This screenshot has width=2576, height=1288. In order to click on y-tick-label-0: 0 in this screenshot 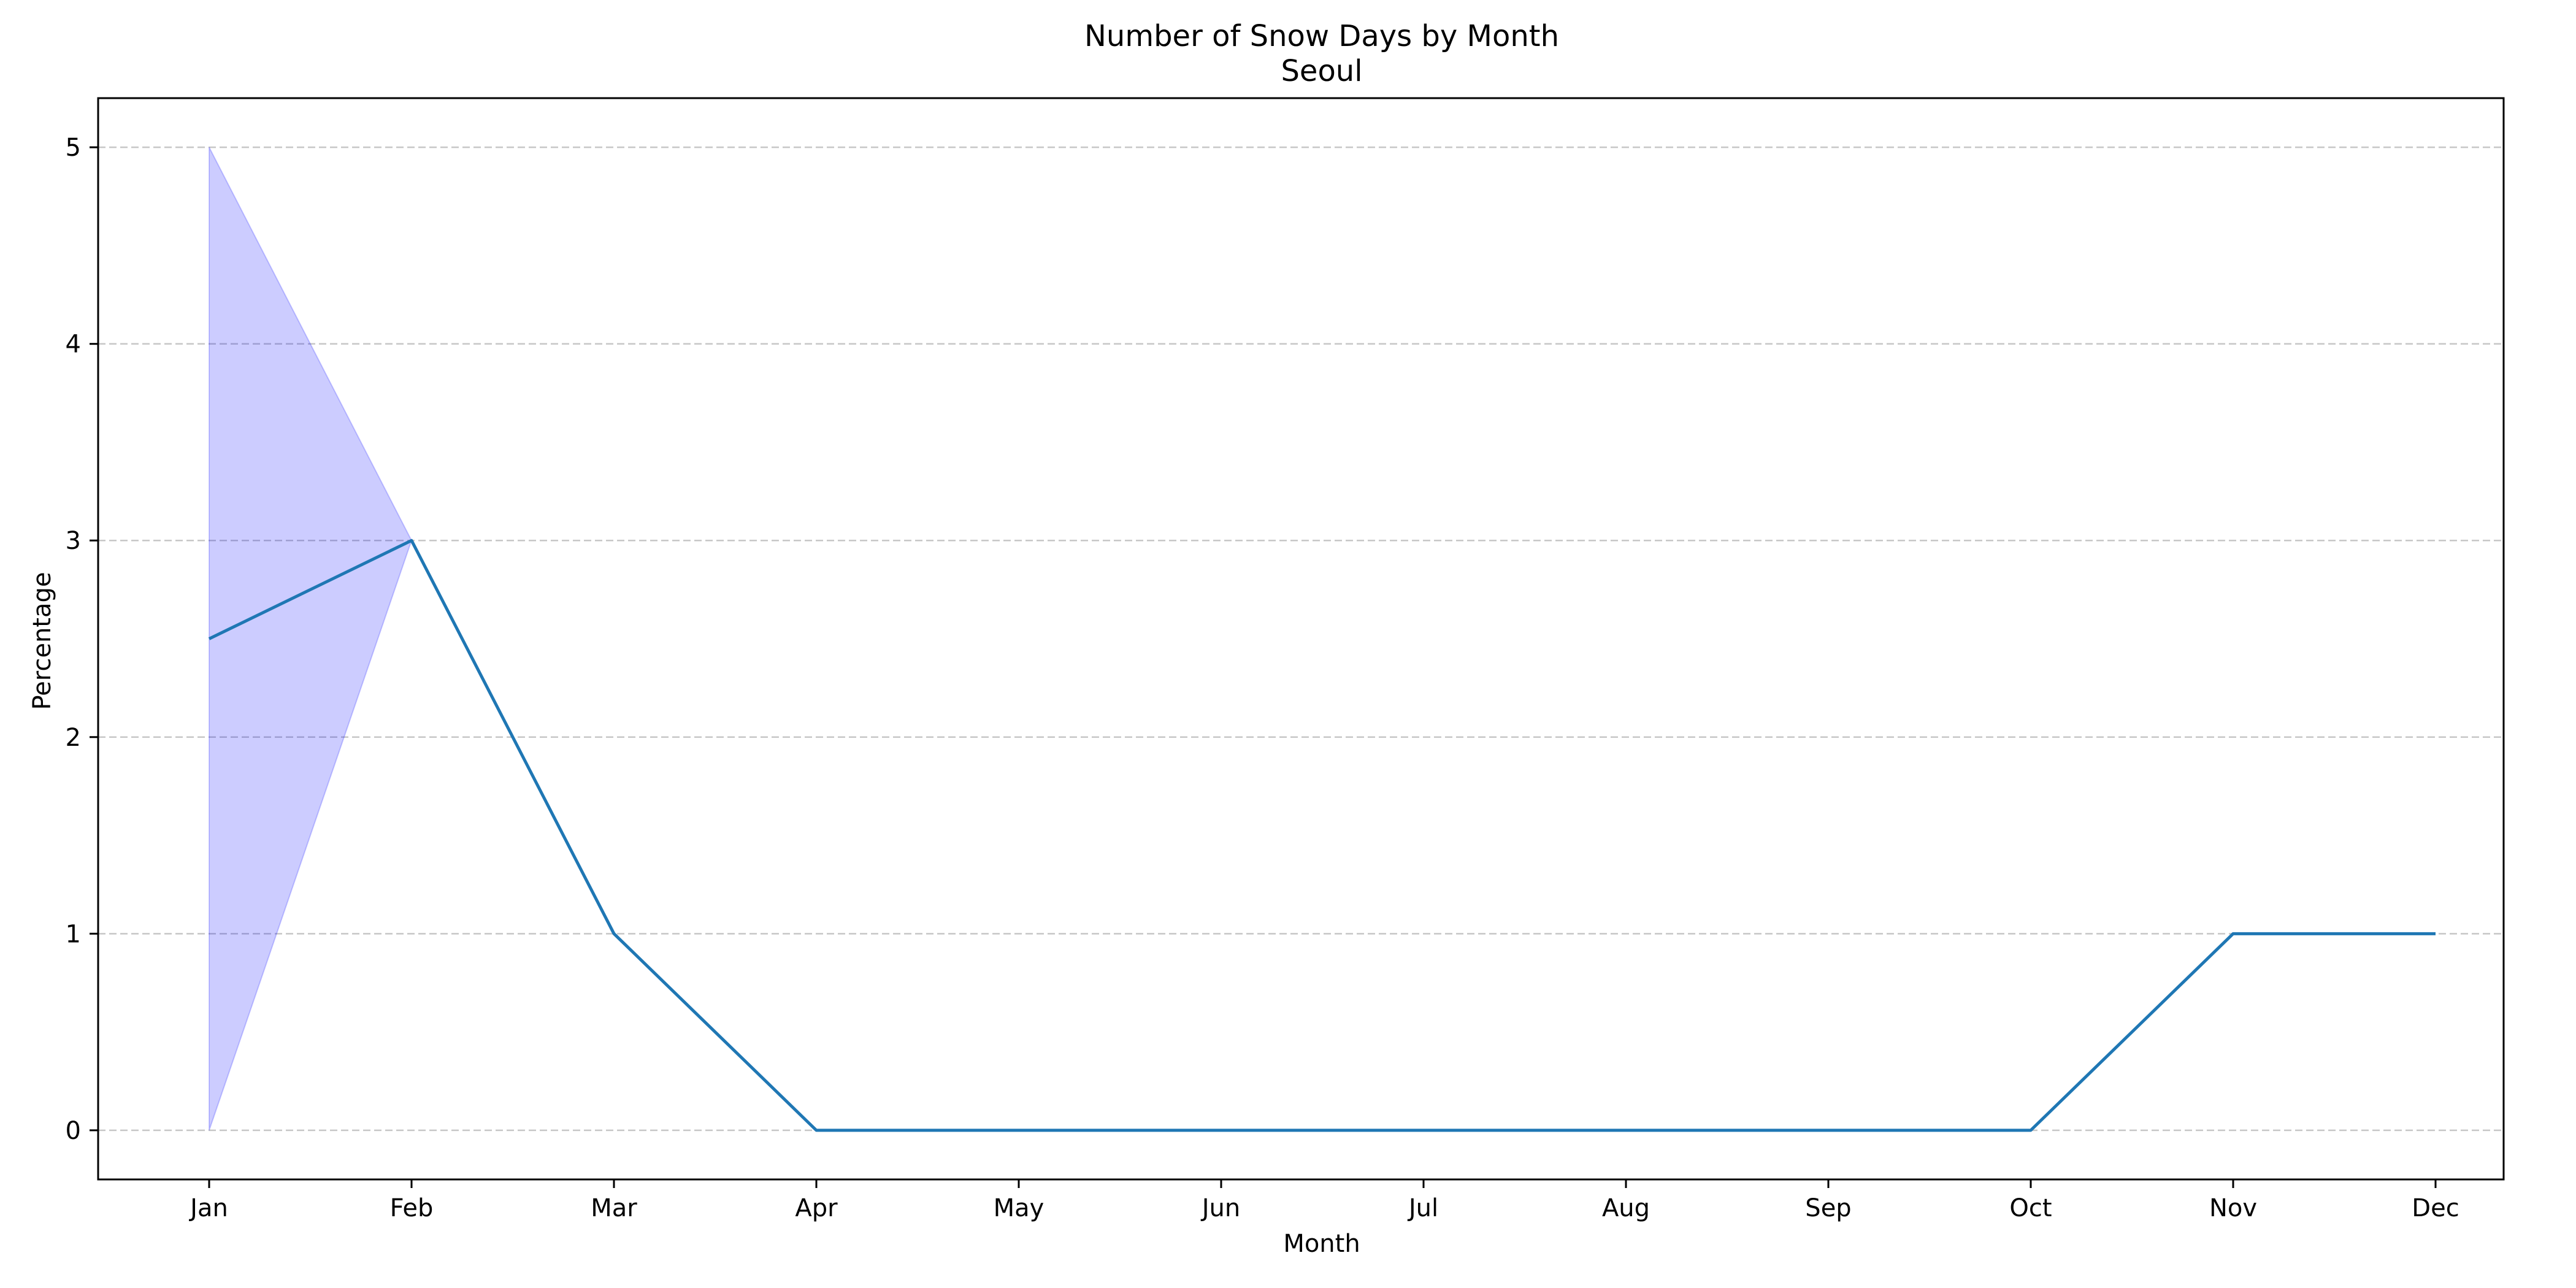, I will do `click(73, 1131)`.